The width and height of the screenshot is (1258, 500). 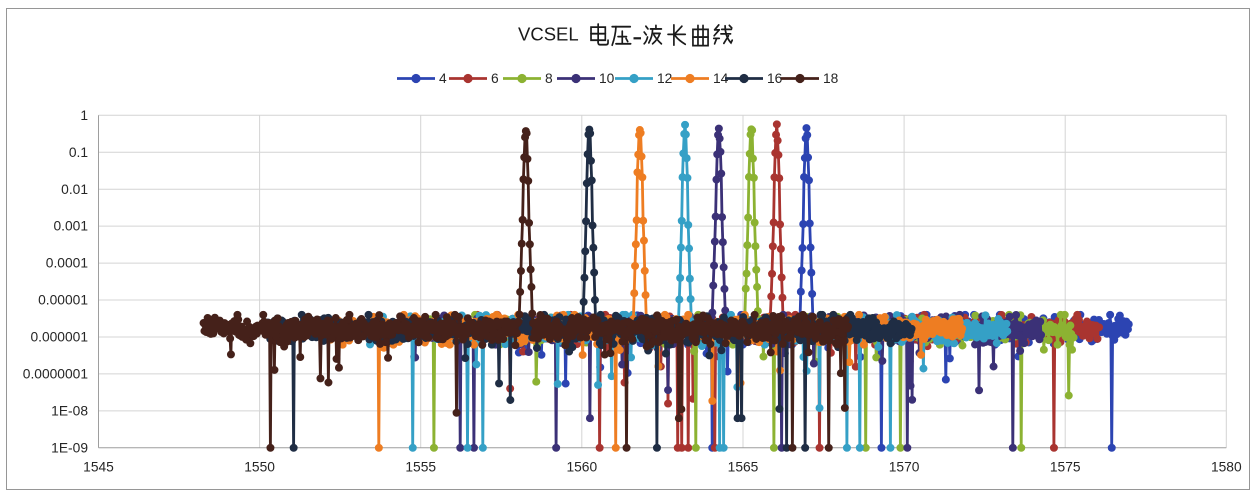 What do you see at coordinates (548, 34) in the screenshot?
I see `svg-text: VCSEL` at bounding box center [548, 34].